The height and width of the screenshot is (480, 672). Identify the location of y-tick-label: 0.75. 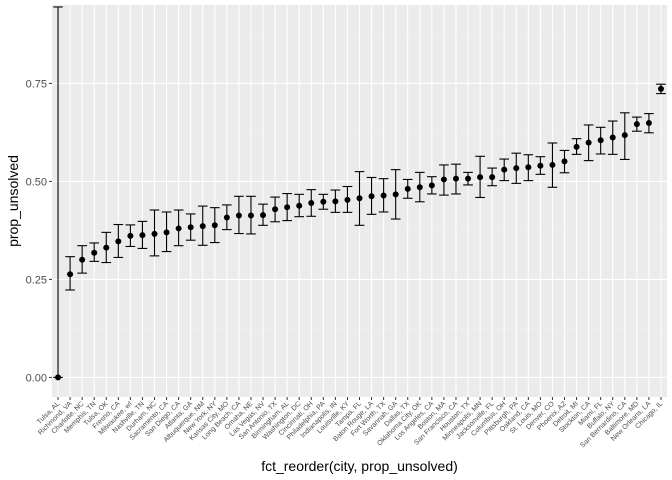
(36, 84).